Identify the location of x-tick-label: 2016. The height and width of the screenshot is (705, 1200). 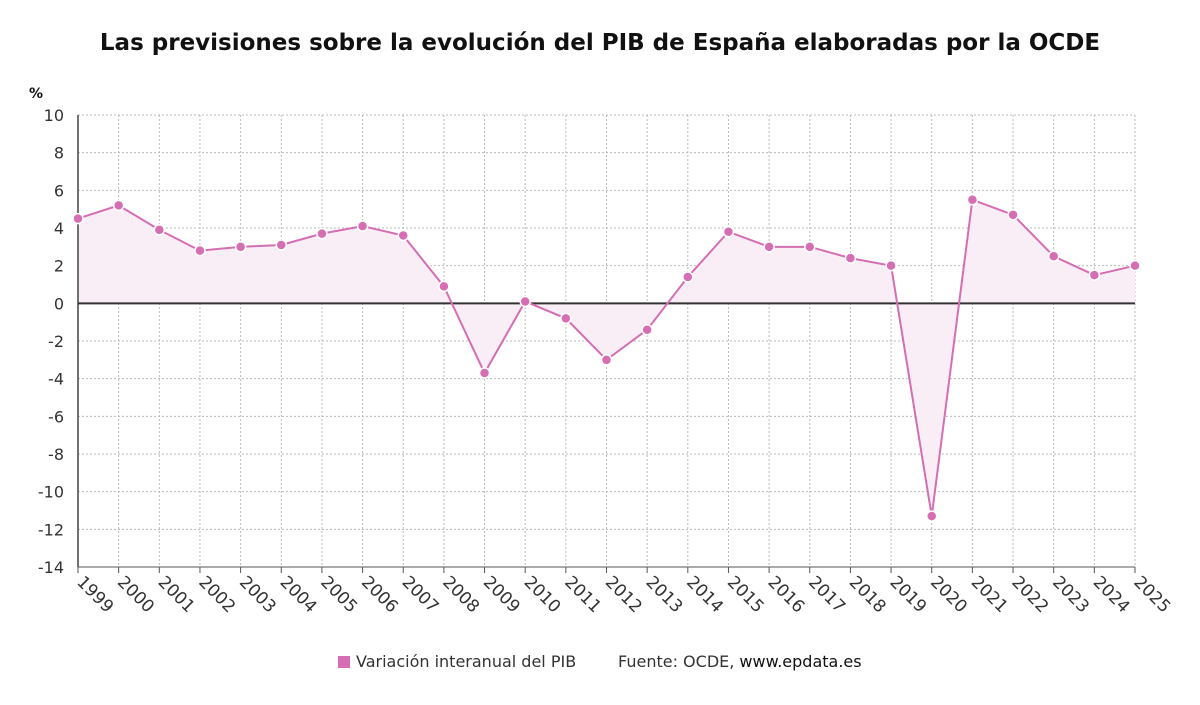
(786, 594).